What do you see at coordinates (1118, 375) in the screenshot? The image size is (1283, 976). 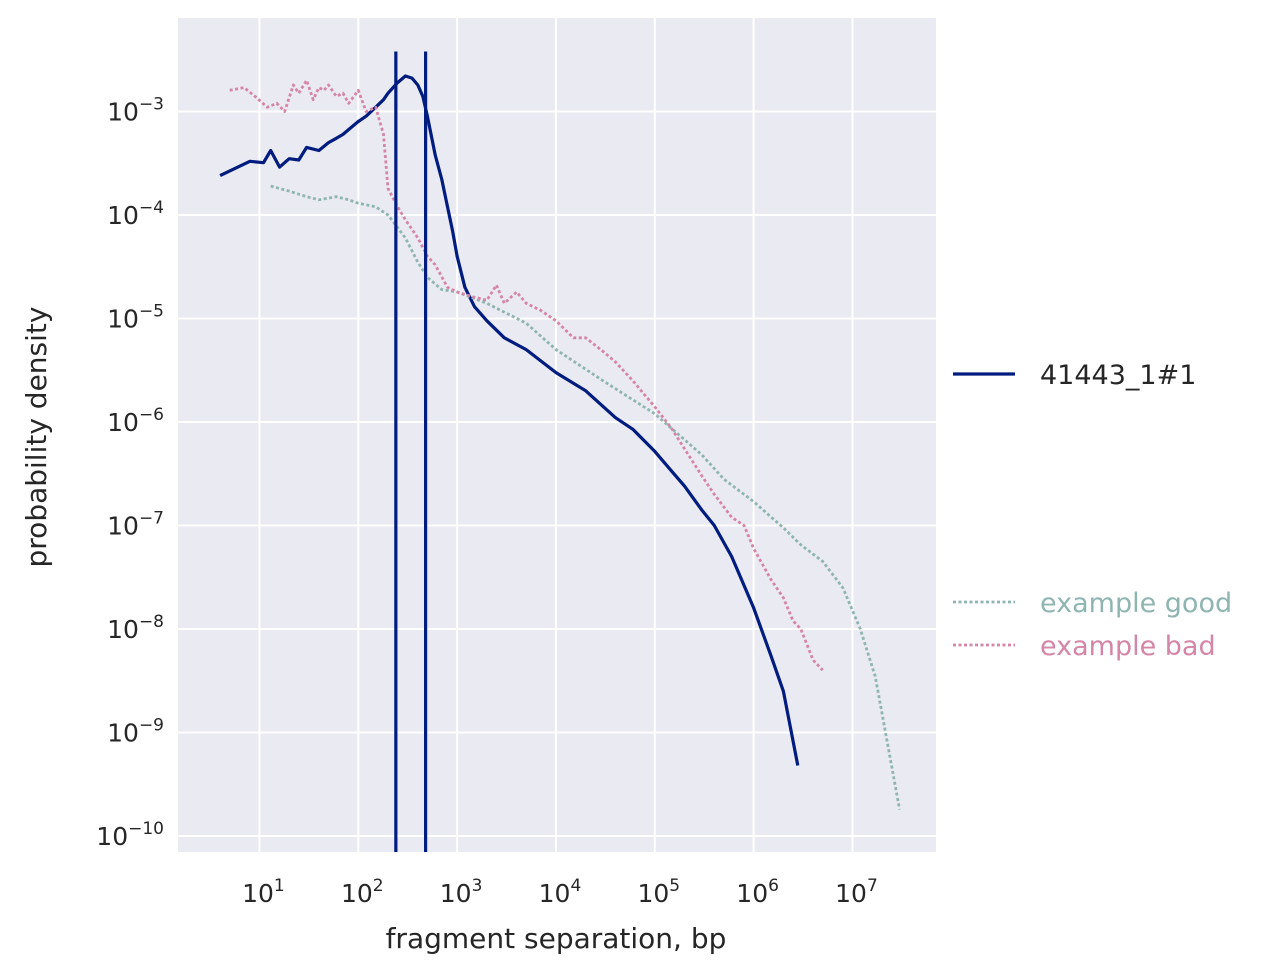 I see `legend-label: 41443_1#1` at bounding box center [1118, 375].